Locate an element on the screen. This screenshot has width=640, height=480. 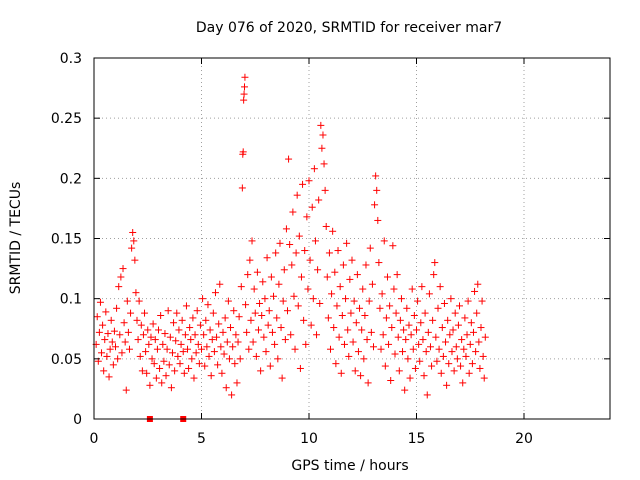
y-tick-label: 0.05 is located at coordinates (66, 360).